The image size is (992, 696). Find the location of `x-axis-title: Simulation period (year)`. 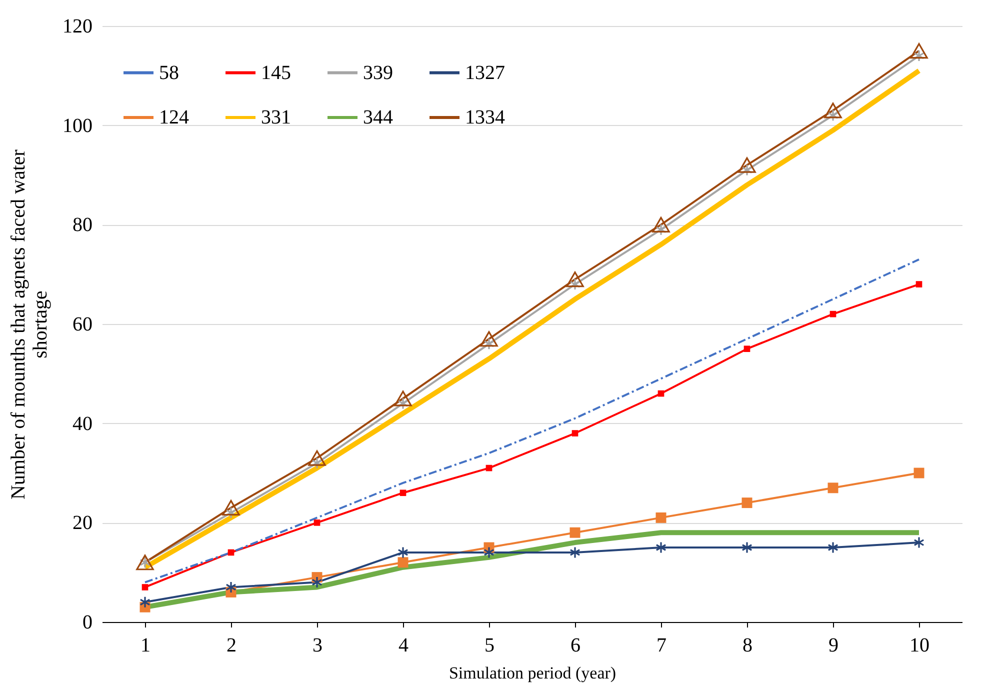

x-axis-title: Simulation period (year) is located at coordinates (532, 673).